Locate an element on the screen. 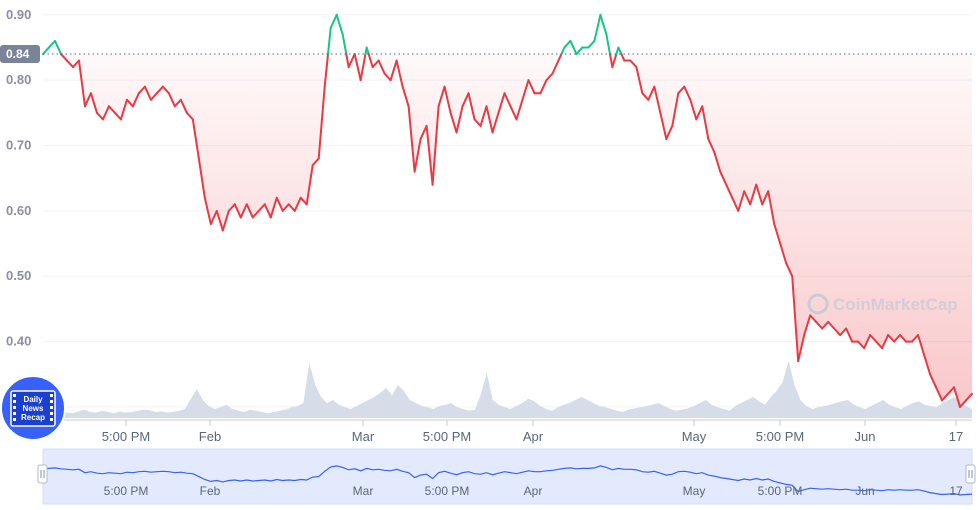 Image resolution: width=978 pixels, height=510 pixels. reference-badge is located at coordinates (20, 54).